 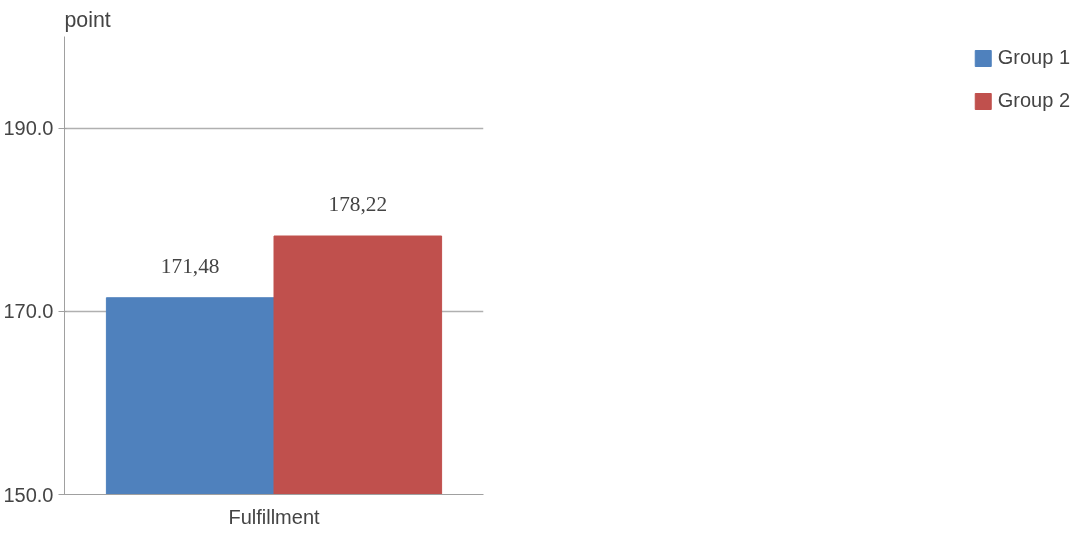 What do you see at coordinates (28, 494) in the screenshot?
I see `y-tick-label: 150.0` at bounding box center [28, 494].